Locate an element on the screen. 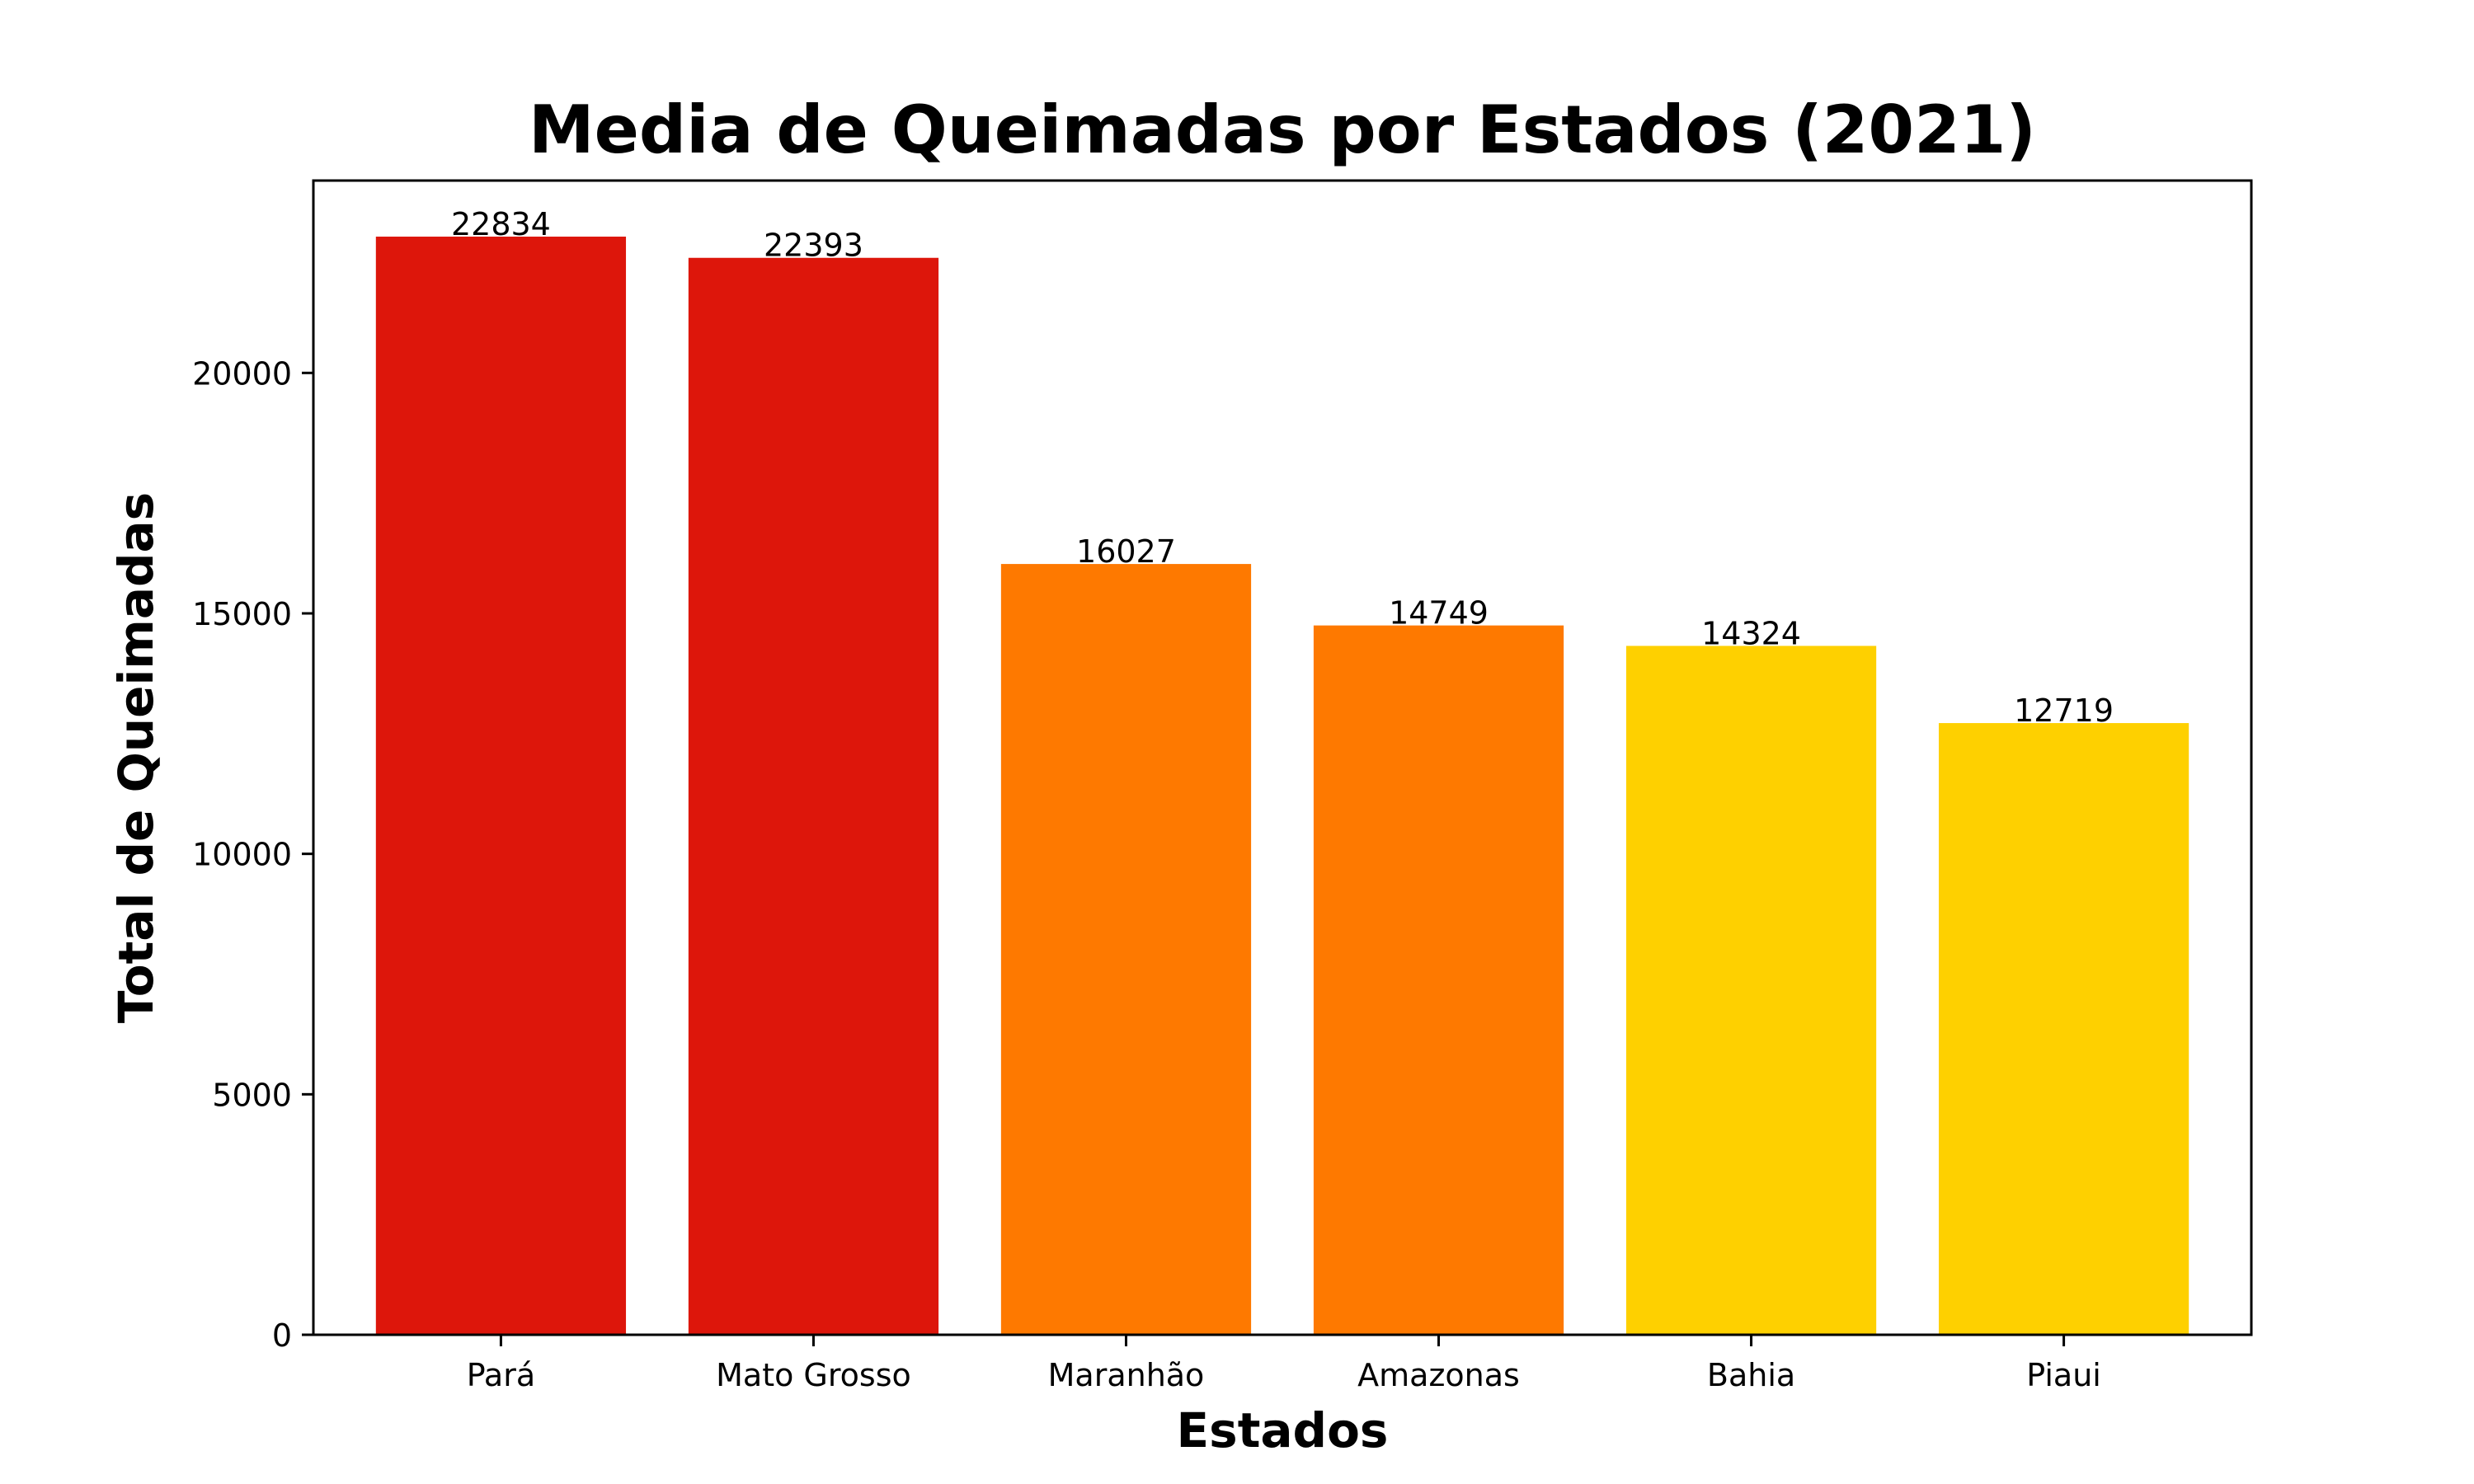  y-tick-label: 15000 is located at coordinates (242, 614).